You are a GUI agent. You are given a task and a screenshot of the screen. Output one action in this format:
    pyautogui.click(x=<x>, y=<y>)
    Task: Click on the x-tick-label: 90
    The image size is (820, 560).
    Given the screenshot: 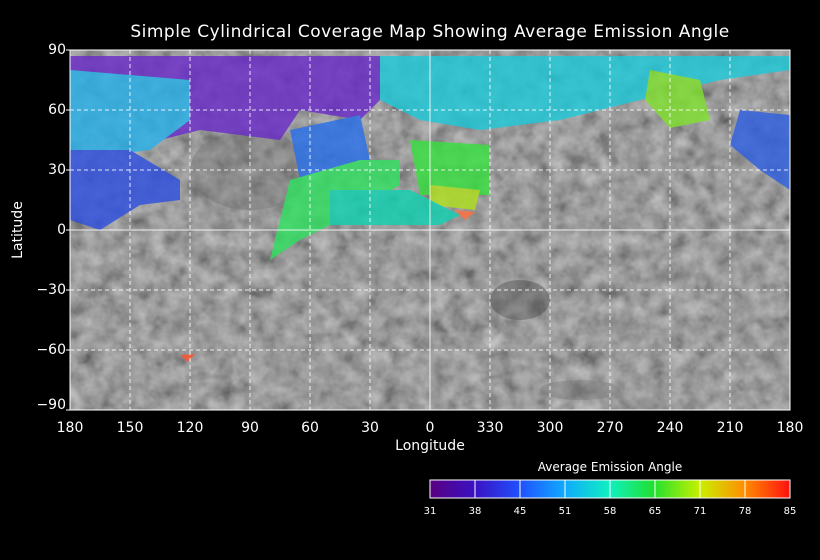 What is the action you would take?
    pyautogui.click(x=250, y=428)
    